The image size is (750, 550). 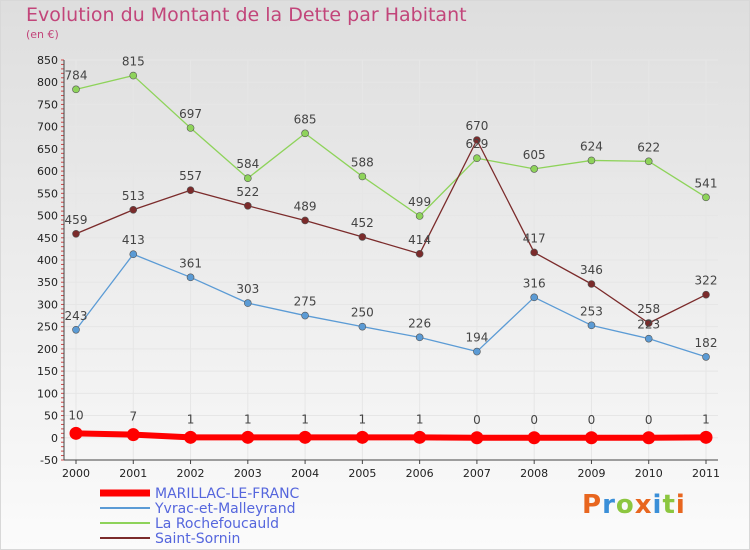 I want to click on data-label: 815, so click(x=133, y=62).